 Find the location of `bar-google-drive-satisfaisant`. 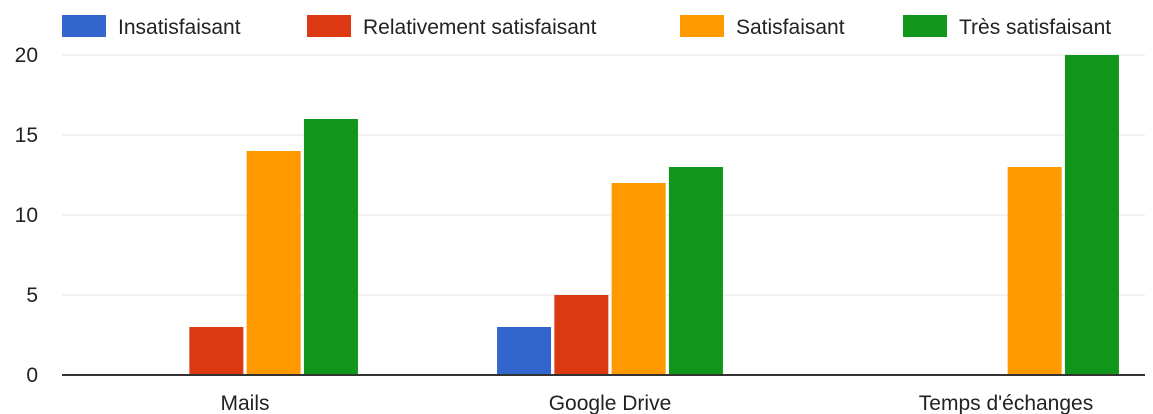

bar-google-drive-satisfaisant is located at coordinates (638, 279).